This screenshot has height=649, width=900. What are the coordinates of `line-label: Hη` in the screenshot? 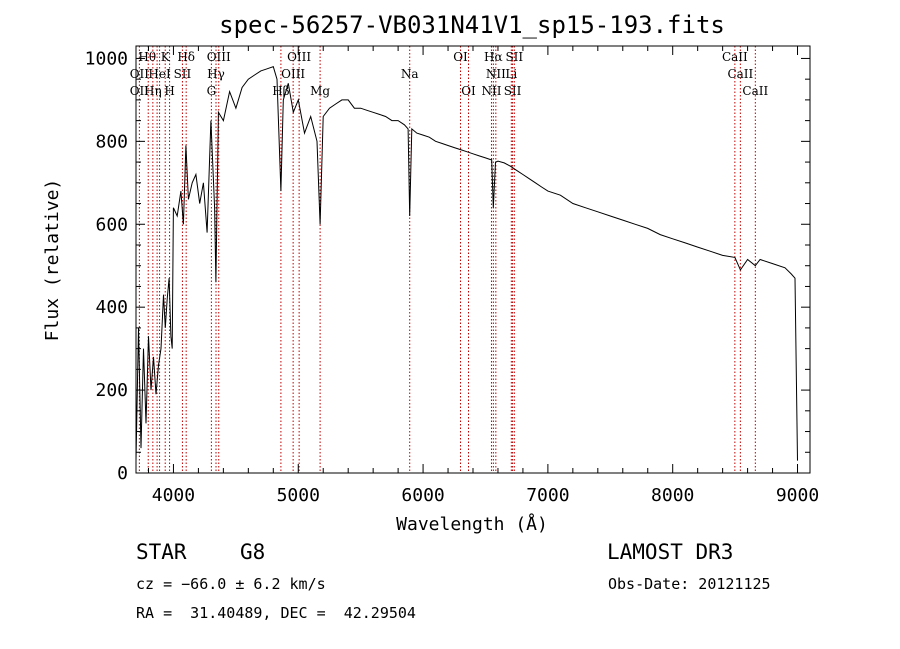 It's located at (153, 91).